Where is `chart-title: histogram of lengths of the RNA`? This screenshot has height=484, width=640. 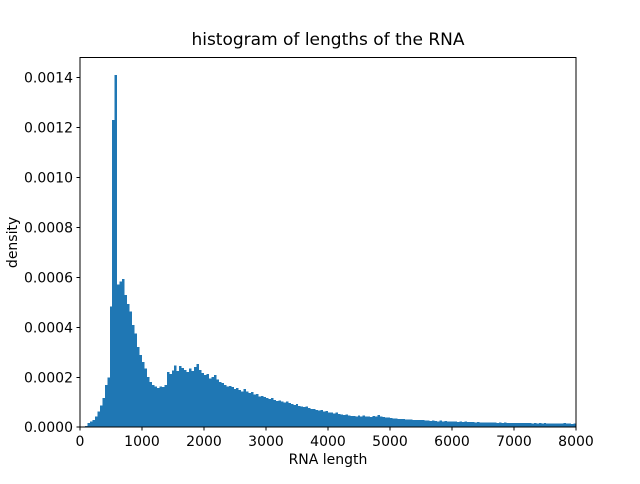
chart-title: histogram of lengths of the RNA is located at coordinates (327, 40).